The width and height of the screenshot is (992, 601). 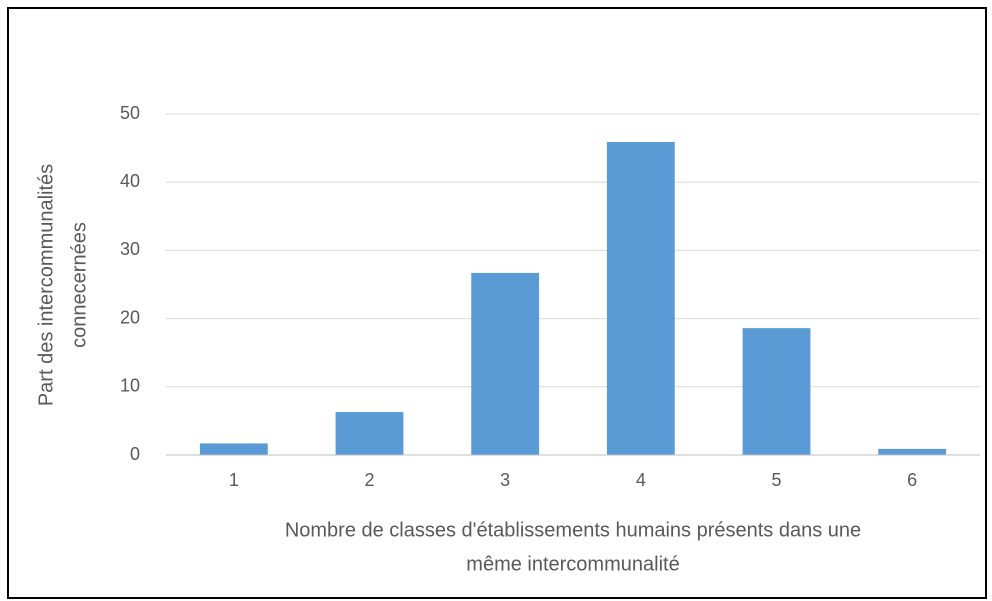 What do you see at coordinates (79, 285) in the screenshot?
I see `y-axis-label: connecernées` at bounding box center [79, 285].